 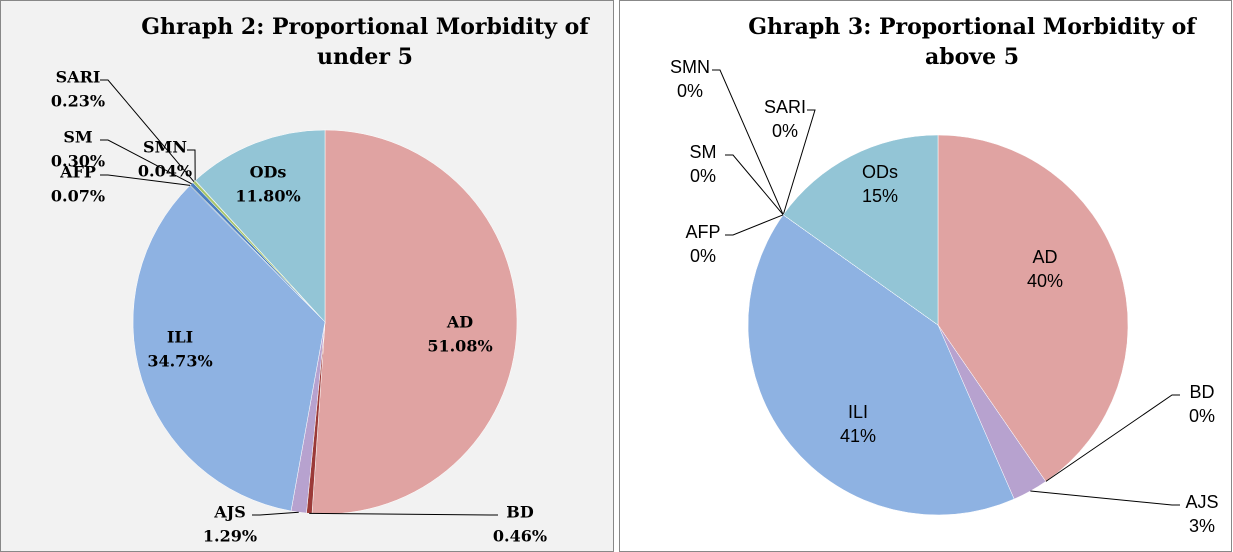 I want to click on slice-value-label: 11.80%, so click(x=267, y=196).